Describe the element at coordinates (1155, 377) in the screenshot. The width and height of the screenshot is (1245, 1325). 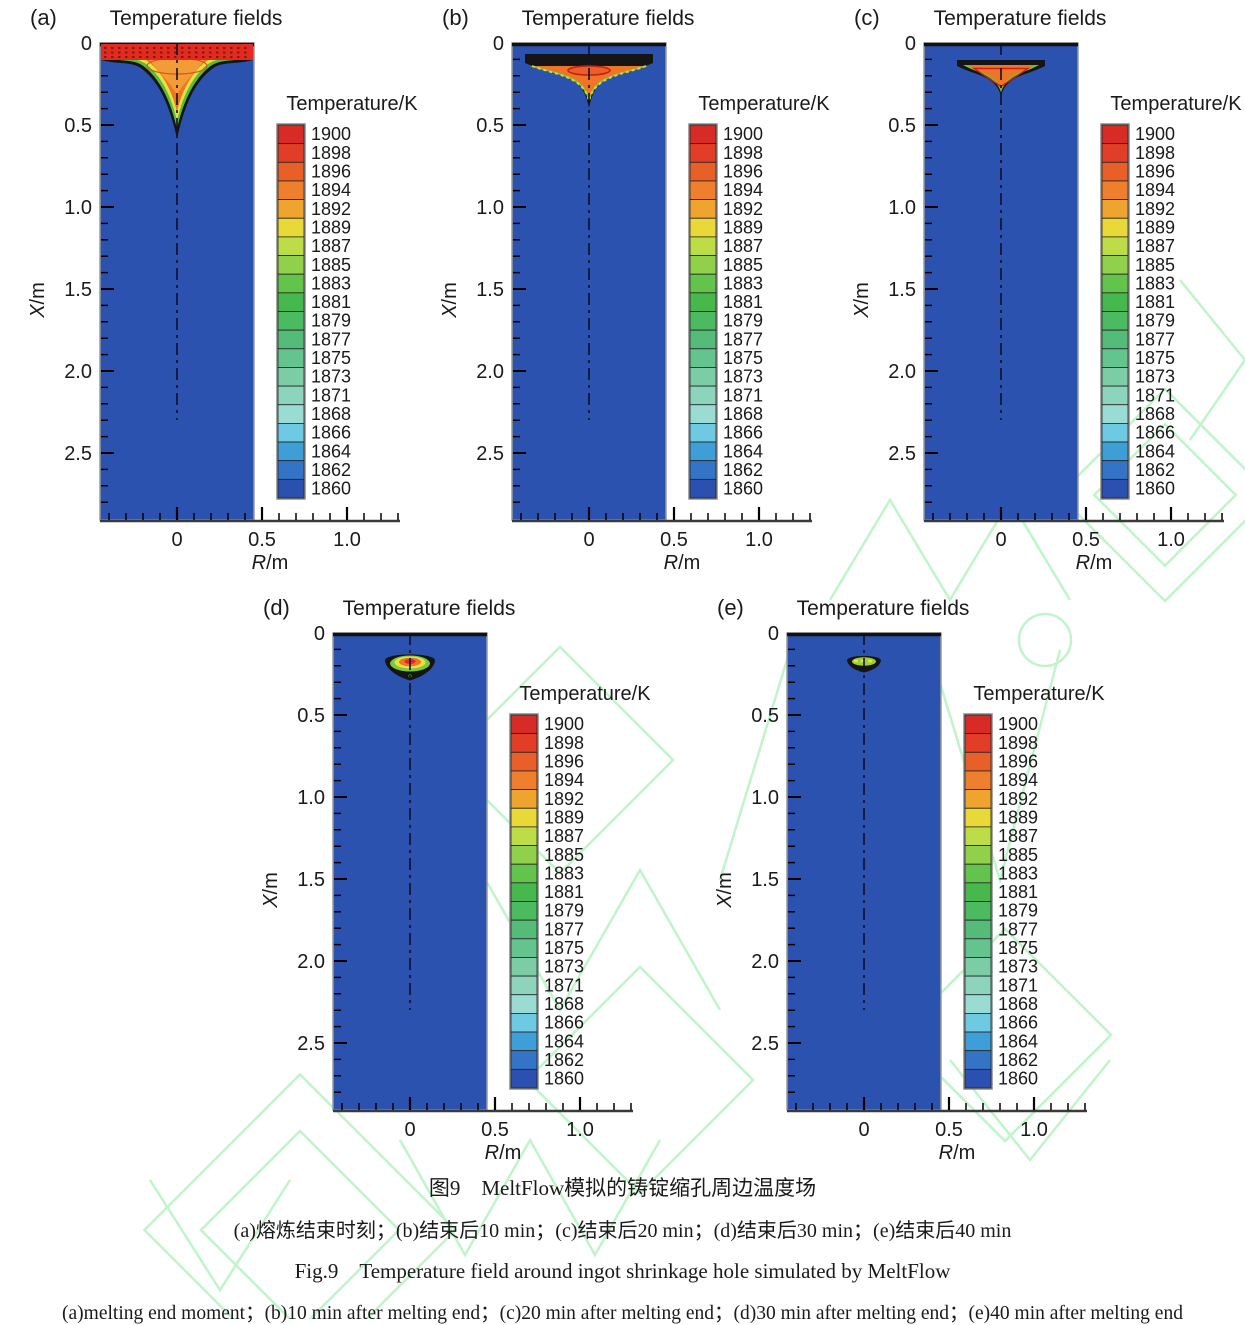
I see `colorbar-label: 1873` at that location.